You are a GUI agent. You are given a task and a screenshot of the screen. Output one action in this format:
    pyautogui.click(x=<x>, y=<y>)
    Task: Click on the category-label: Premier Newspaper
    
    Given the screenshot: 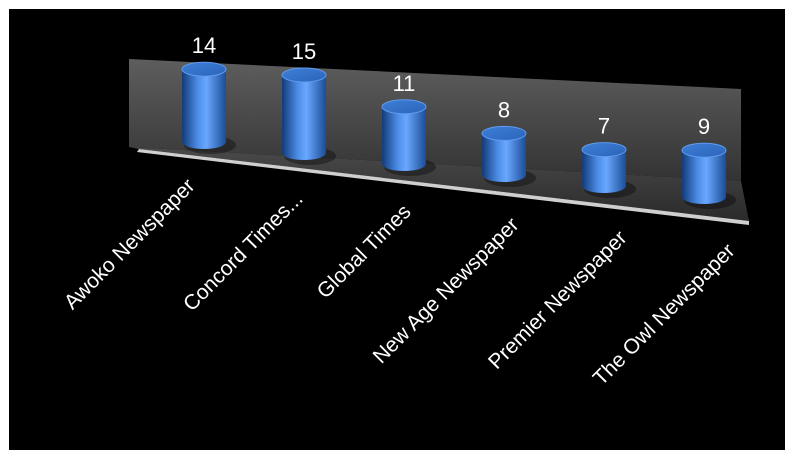 What is the action you would take?
    pyautogui.click(x=557, y=299)
    